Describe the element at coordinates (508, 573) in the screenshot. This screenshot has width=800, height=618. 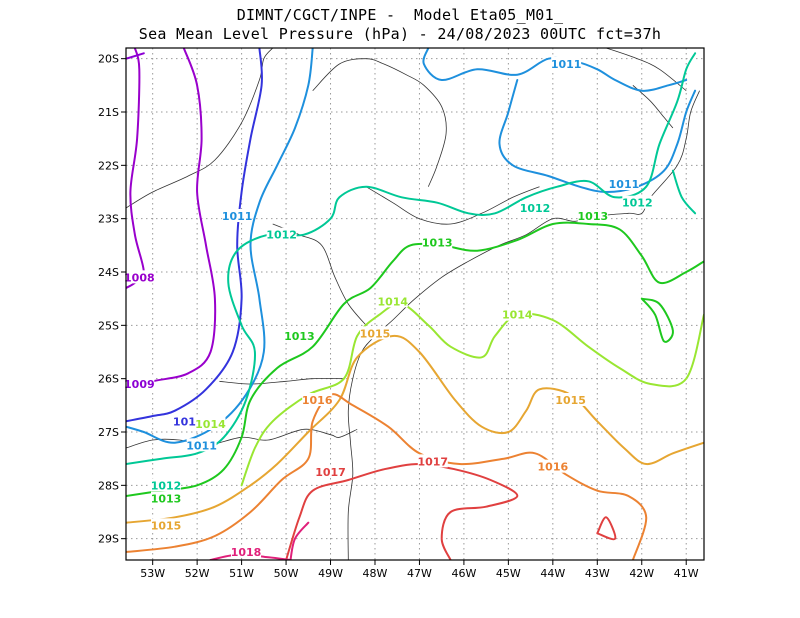
I see `x-tick-label: 45W` at that location.